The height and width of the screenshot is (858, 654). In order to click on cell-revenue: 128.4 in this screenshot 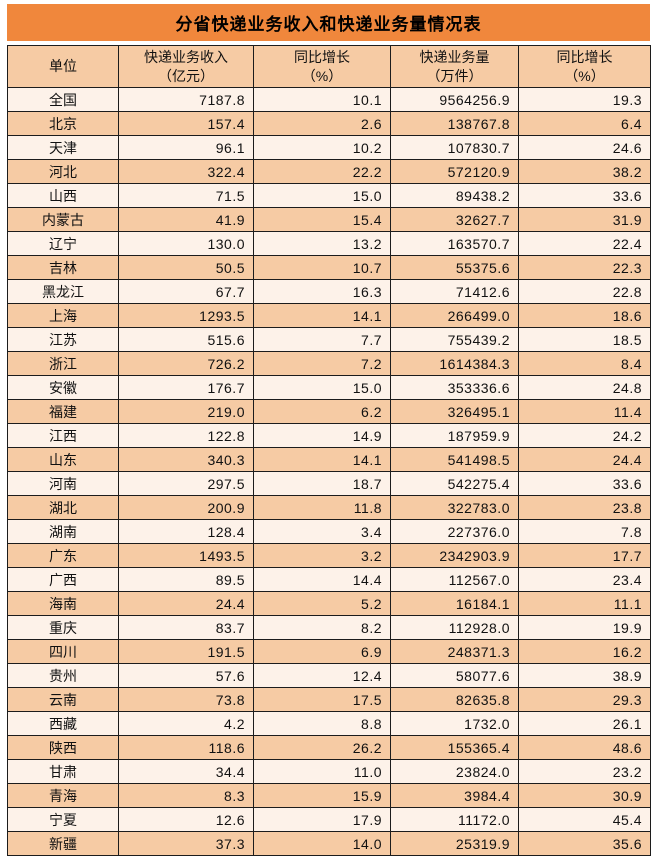, I will do `click(186, 531)`.